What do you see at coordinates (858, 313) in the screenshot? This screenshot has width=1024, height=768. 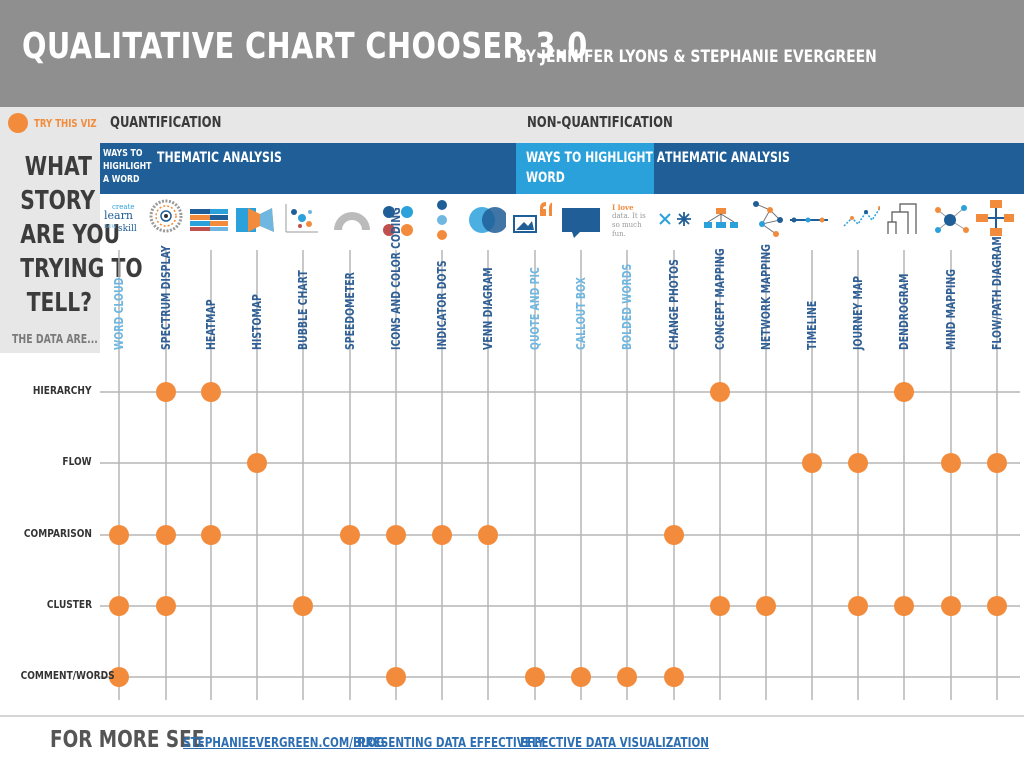 I see `column-label: JOURNEY MAP` at bounding box center [858, 313].